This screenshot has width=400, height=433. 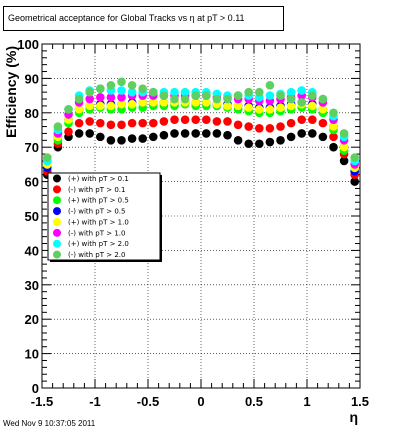 I want to click on legend-entry: (+) with pT > 0.1, so click(x=98, y=179).